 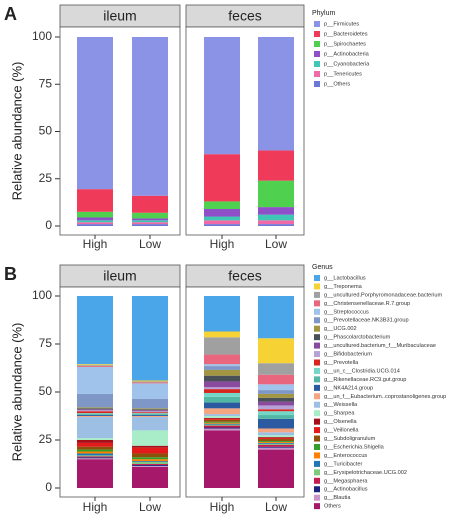 What do you see at coordinates (337, 498) in the screenshot?
I see `legend-label: g__Blautia` at bounding box center [337, 498].